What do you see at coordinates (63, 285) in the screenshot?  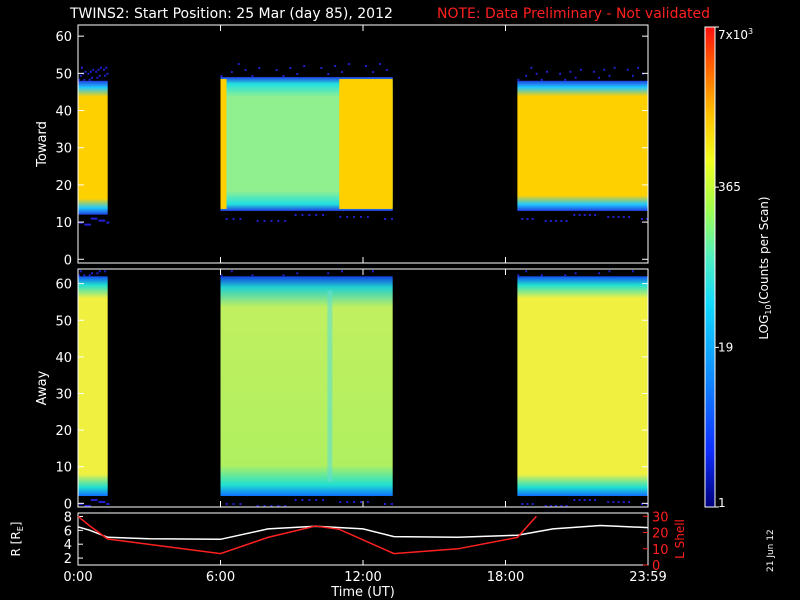 I see `y-tick-label: 60` at bounding box center [63, 285].